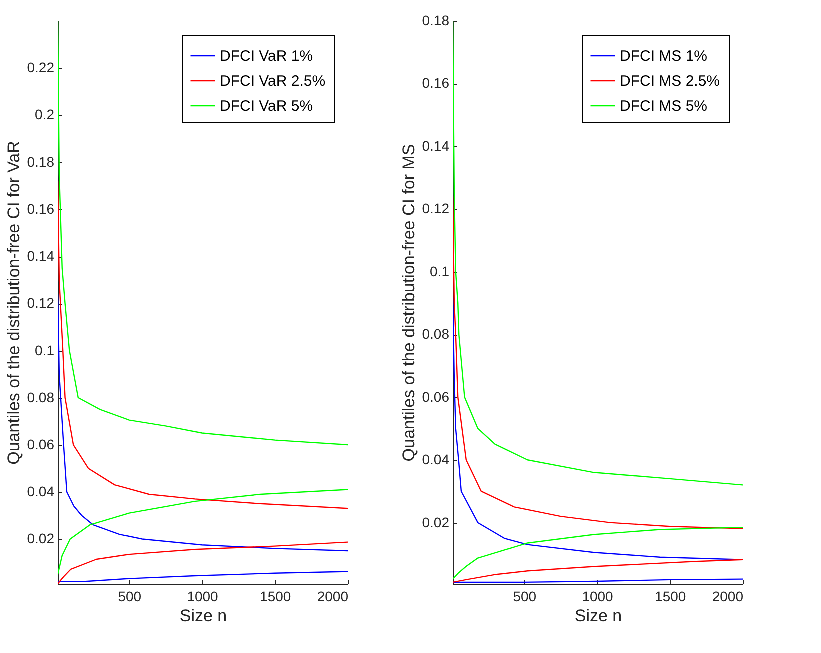 The height and width of the screenshot is (653, 821). Describe the element at coordinates (273, 81) in the screenshot. I see `legend-label: DFCI VaR 2.5%` at that location.